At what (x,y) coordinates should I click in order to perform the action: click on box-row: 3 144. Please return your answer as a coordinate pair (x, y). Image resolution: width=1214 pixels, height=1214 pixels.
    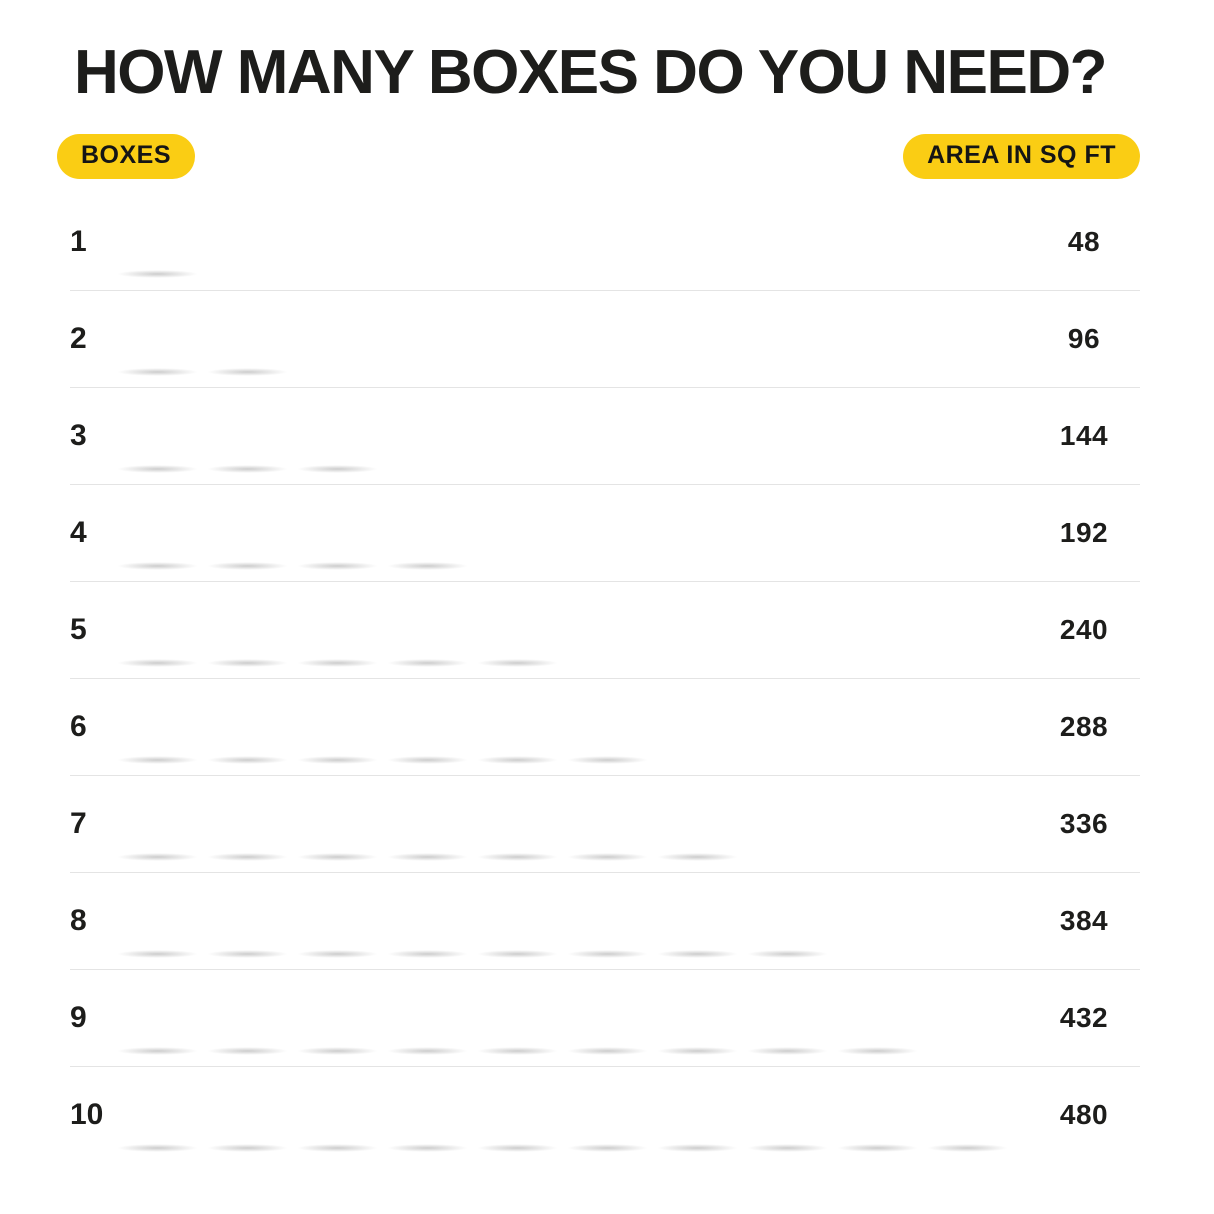
    Looking at the image, I should click on (605, 435).